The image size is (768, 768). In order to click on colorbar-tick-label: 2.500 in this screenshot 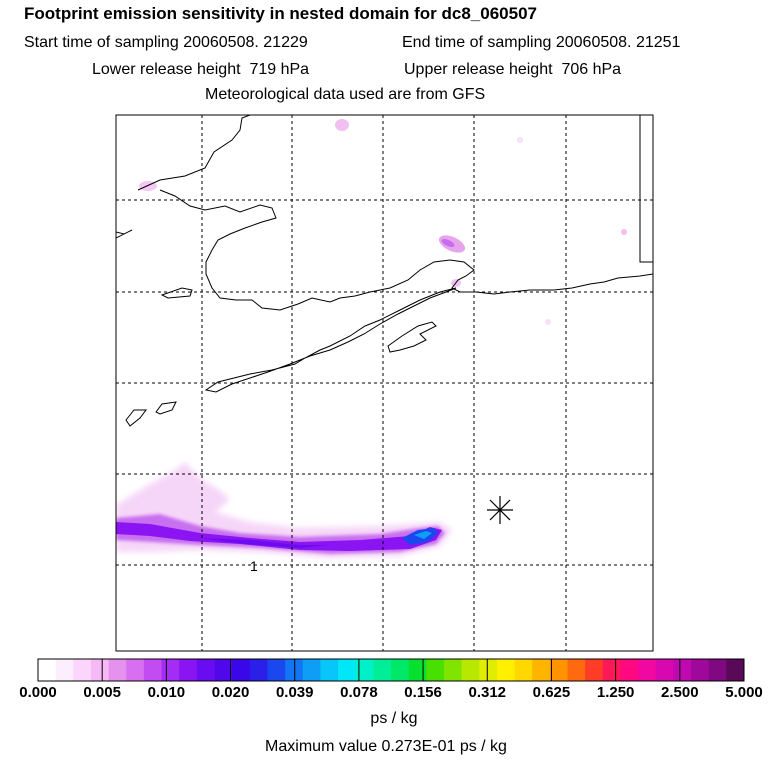, I will do `click(680, 692)`.